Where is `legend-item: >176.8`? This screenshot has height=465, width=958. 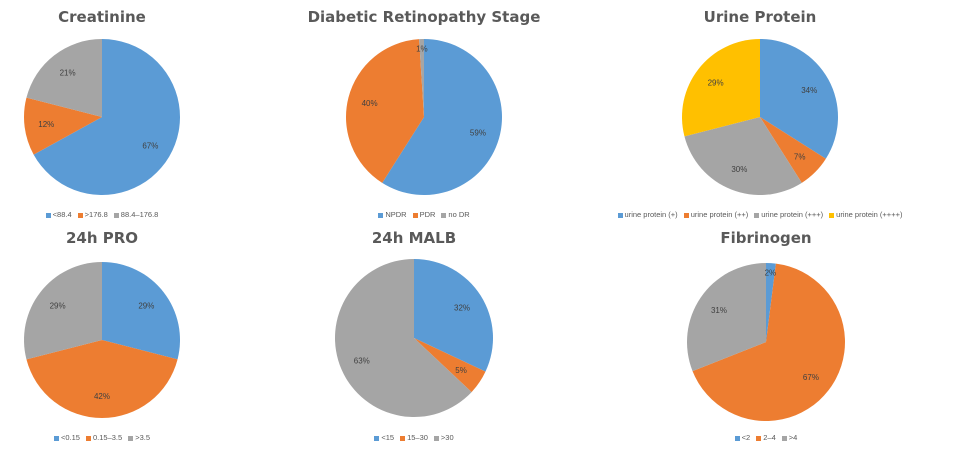
legend-item: >176.8 is located at coordinates (92, 214).